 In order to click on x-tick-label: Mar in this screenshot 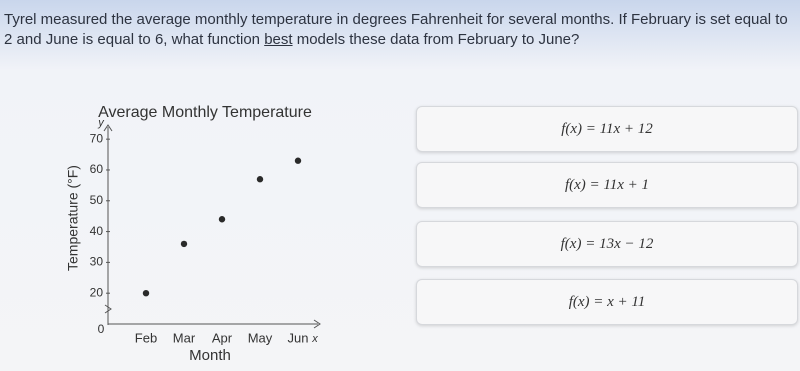, I will do `click(184, 337)`.